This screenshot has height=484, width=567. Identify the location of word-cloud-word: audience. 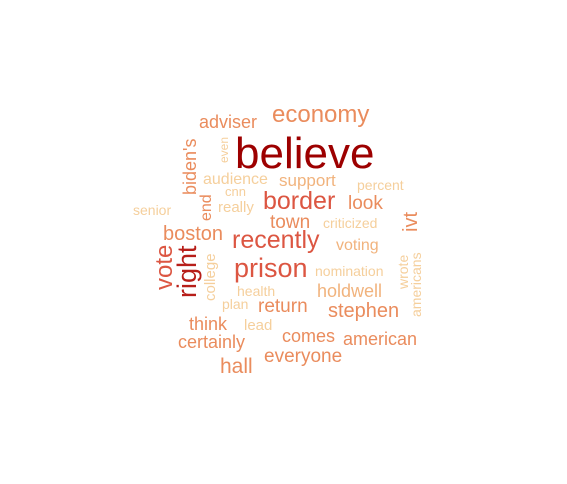
(235, 179).